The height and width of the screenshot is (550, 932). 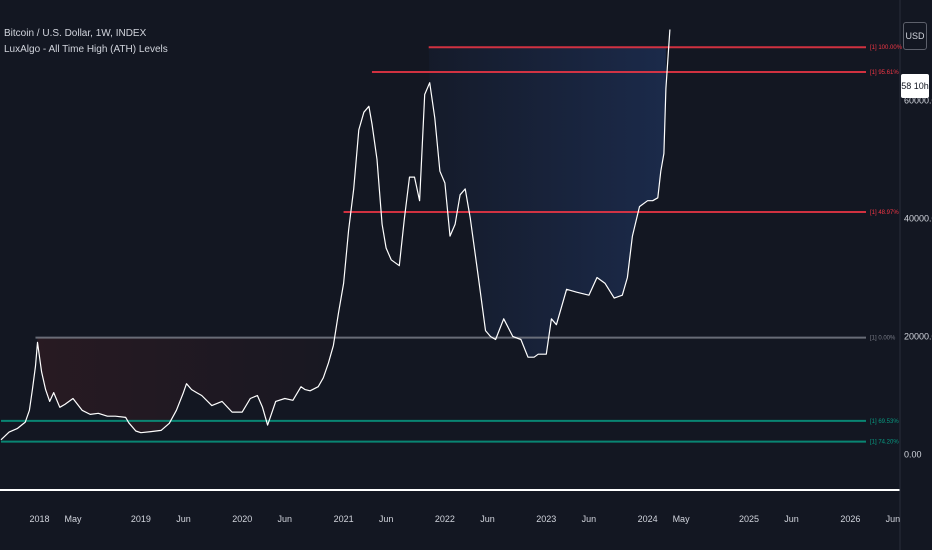 What do you see at coordinates (850, 519) in the screenshot?
I see `x-tick-label: 2026` at bounding box center [850, 519].